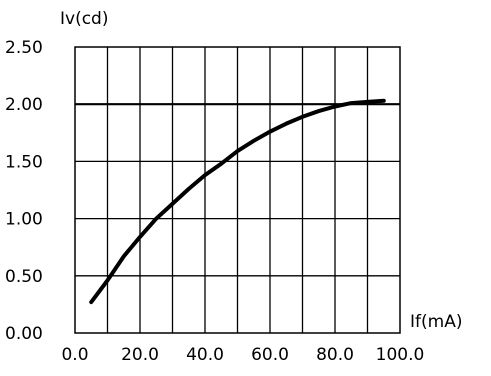 The width and height of the screenshot is (491, 376). Describe the element at coordinates (24, 162) in the screenshot. I see `y-tick-label: 1.50` at that location.